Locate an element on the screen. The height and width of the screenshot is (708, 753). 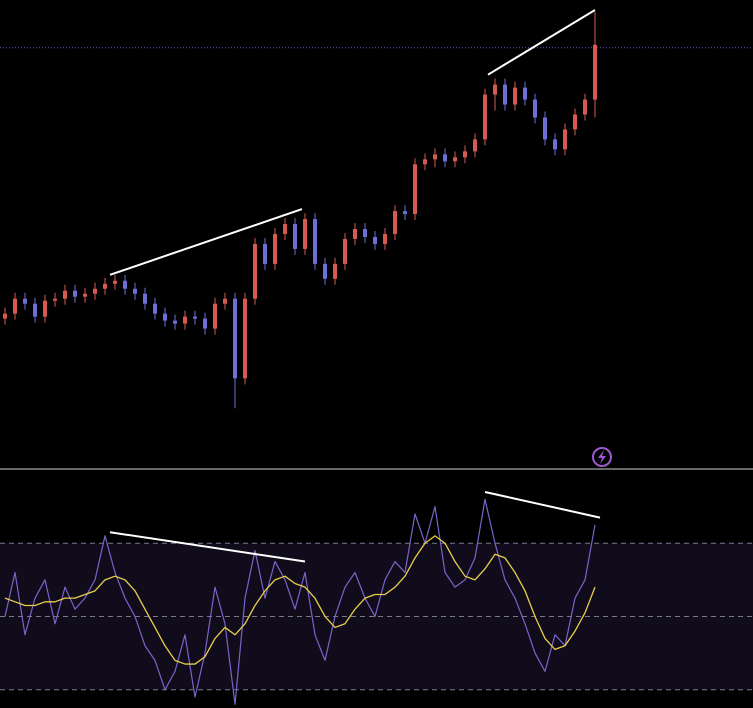
alert-icon is located at coordinates (602, 457).